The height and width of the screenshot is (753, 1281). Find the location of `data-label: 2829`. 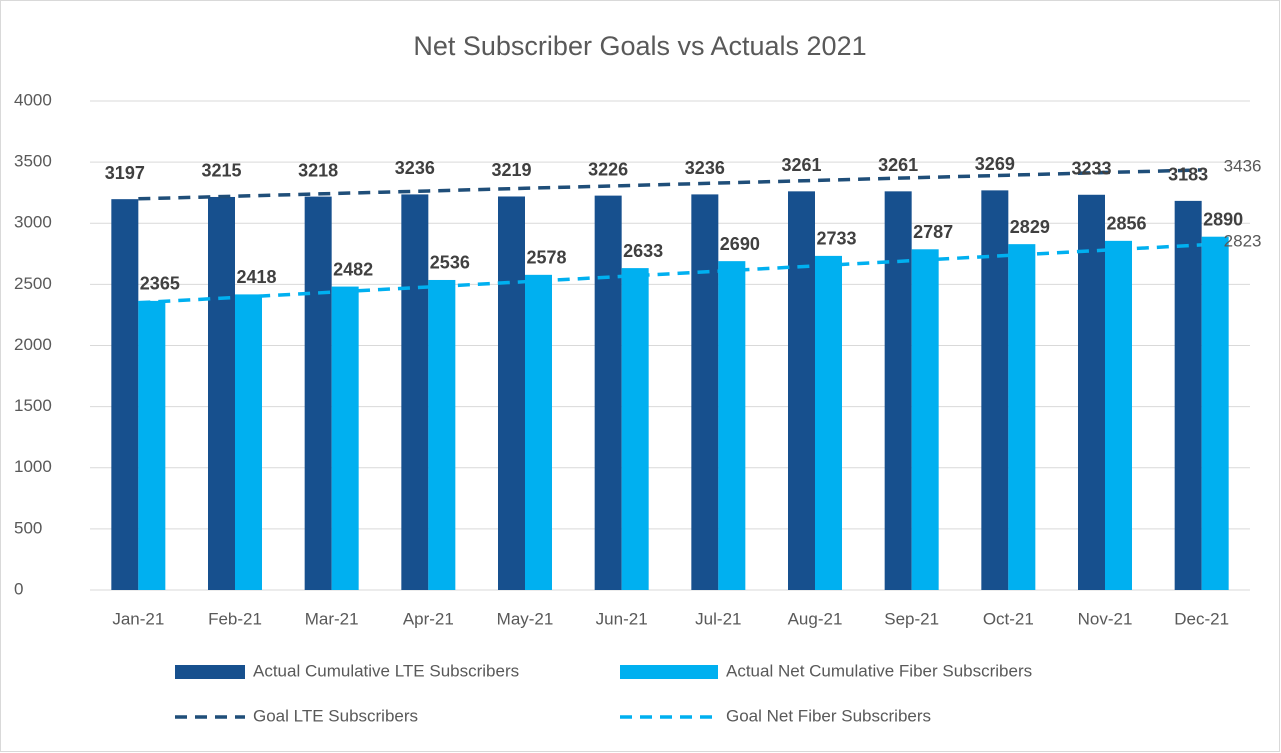

data-label: 2829 is located at coordinates (1030, 227).